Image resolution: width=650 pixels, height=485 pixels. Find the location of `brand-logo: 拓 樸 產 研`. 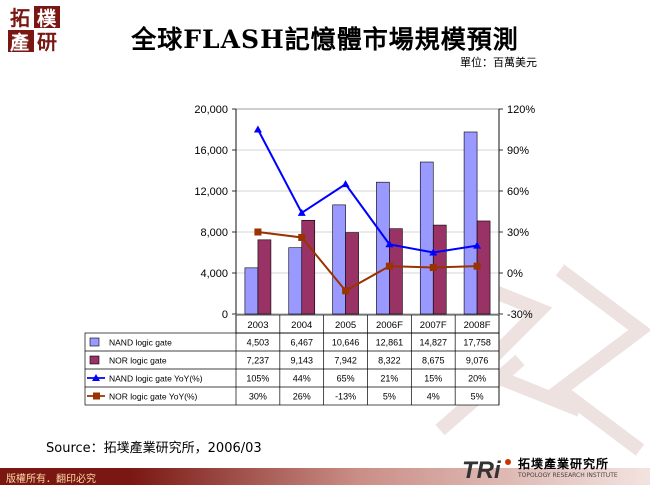

brand-logo: 拓 樸 產 研 is located at coordinates (34, 29).